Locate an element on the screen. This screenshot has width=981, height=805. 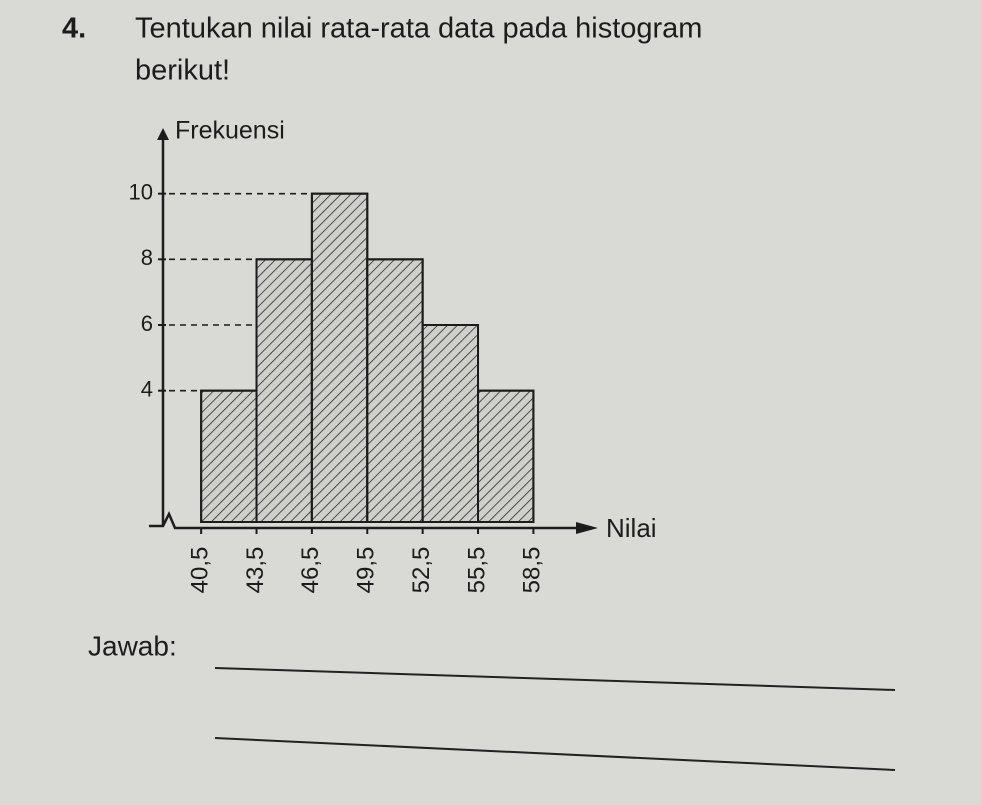
y-axis-arrow is located at coordinates (163, 134).